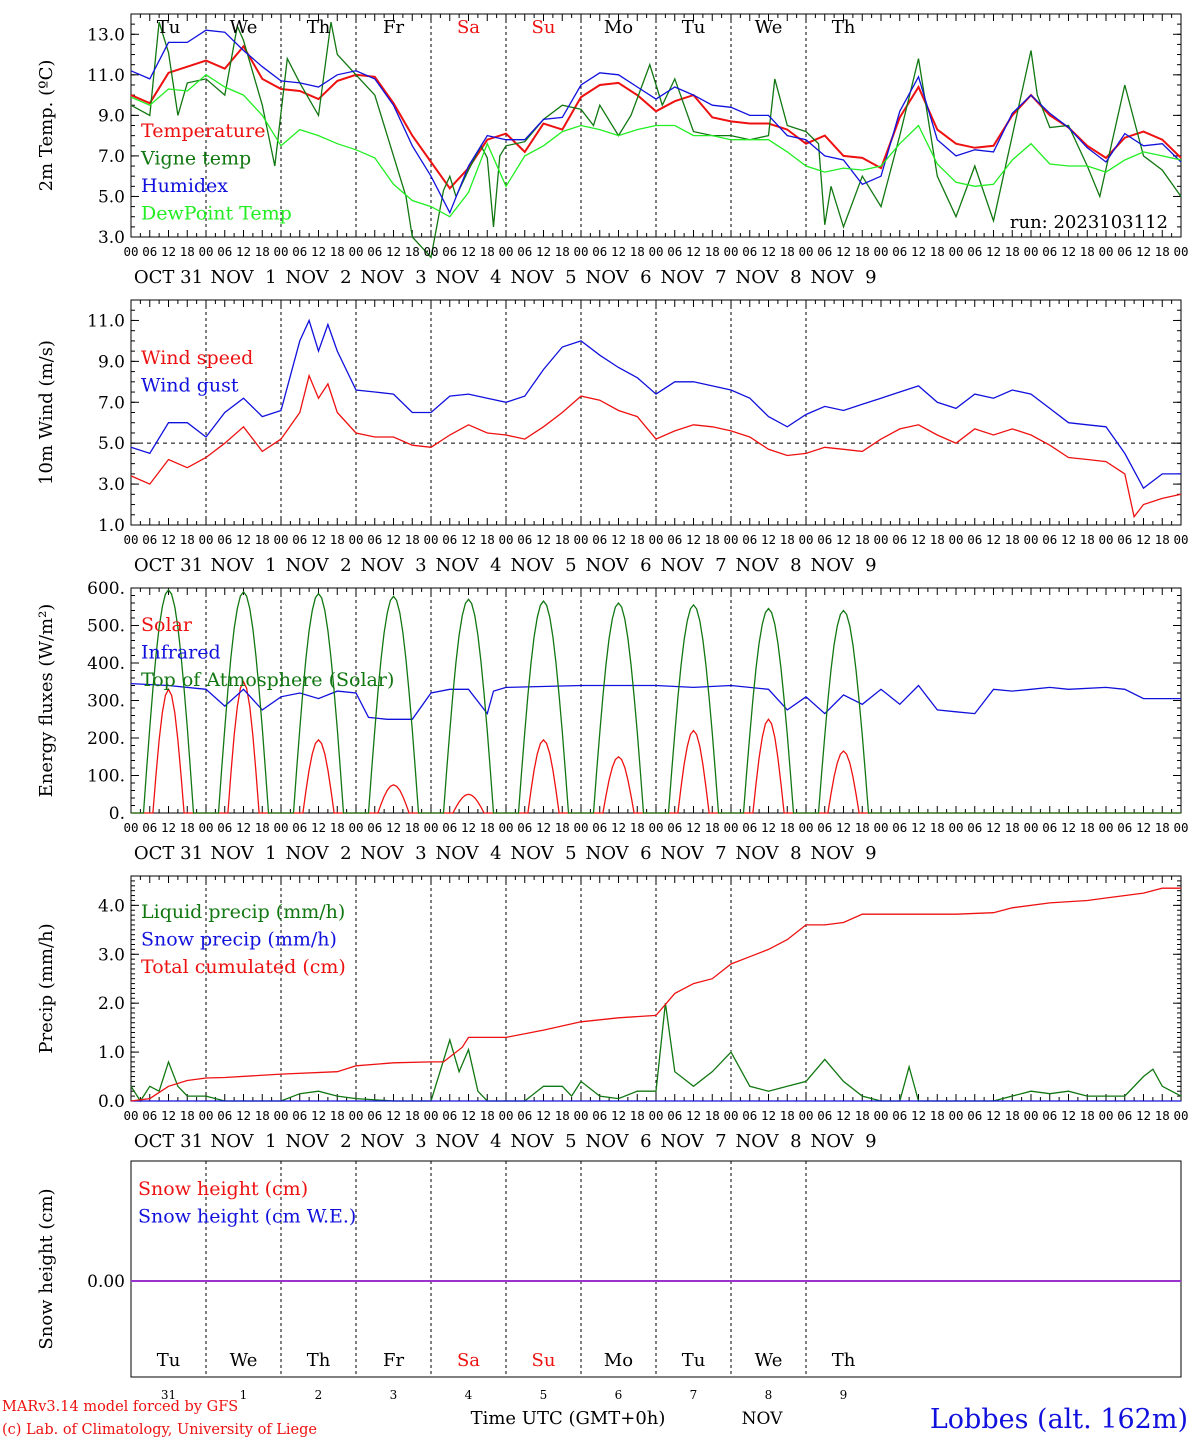  I want to click on y-tick-label: 5.0, so click(111, 444).